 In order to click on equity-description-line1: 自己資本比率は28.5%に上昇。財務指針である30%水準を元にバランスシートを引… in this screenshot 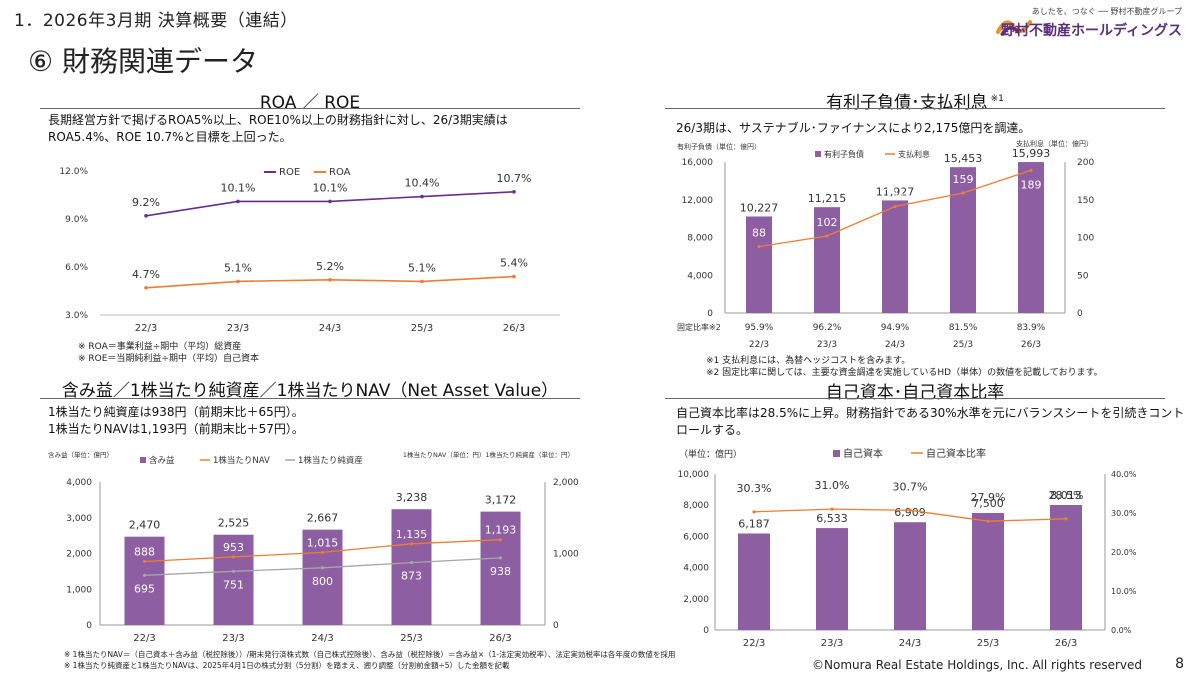, I will do `click(930, 413)`.